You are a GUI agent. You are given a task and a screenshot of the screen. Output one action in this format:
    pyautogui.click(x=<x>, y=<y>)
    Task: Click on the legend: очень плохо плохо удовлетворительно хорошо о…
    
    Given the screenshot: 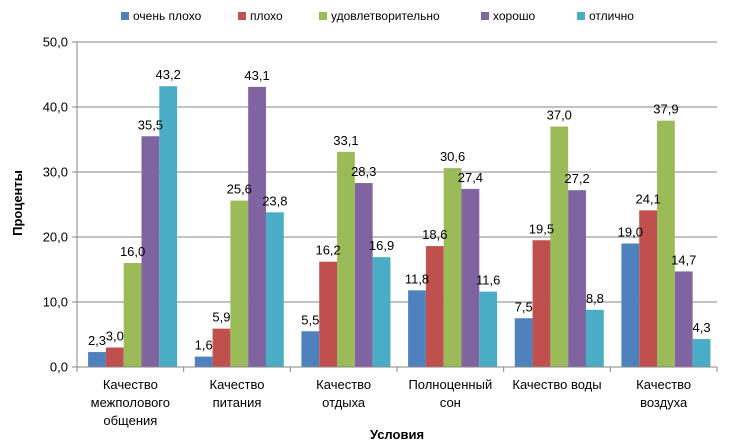 What is the action you would take?
    pyautogui.click(x=377, y=16)
    